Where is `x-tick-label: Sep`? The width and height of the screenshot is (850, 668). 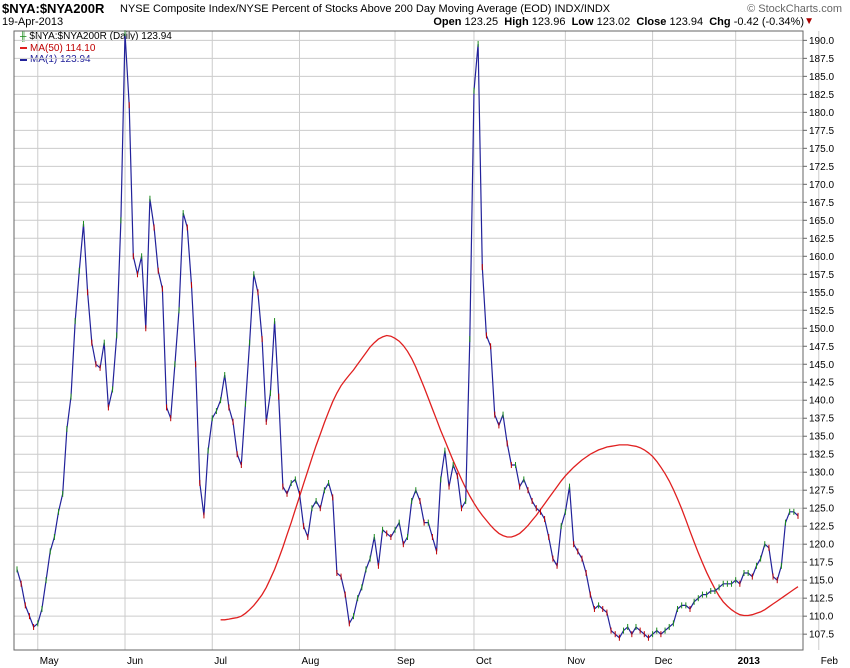
x-tick-label: Sep is located at coordinates (406, 661).